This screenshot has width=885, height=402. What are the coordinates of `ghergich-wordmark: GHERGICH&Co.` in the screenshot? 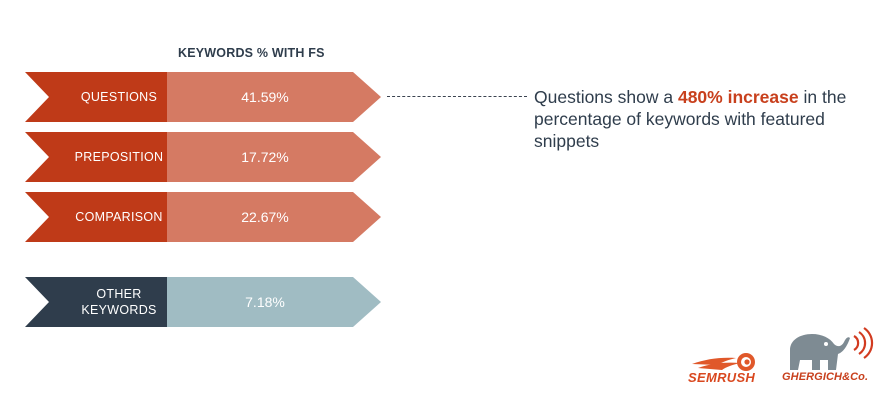 It's located at (825, 377).